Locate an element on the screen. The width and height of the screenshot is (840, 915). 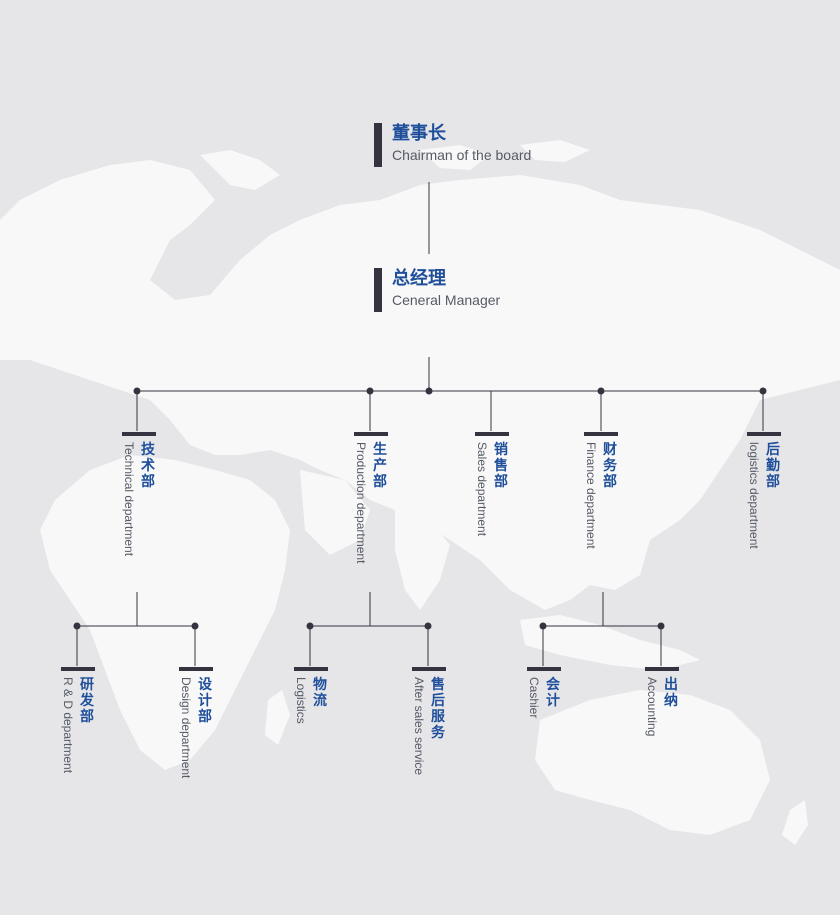
madagascar is located at coordinates (277, 717).